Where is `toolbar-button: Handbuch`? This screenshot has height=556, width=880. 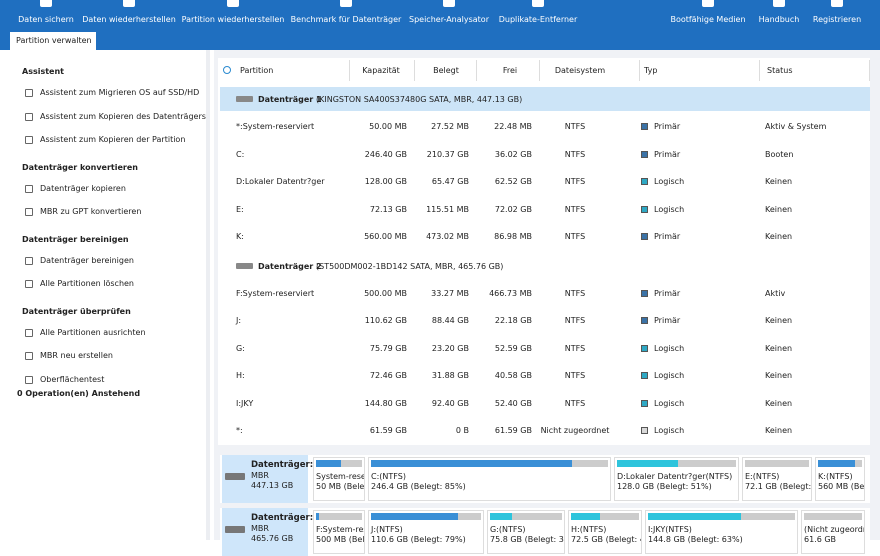
toolbar-button: Handbuch is located at coordinates (779, 19).